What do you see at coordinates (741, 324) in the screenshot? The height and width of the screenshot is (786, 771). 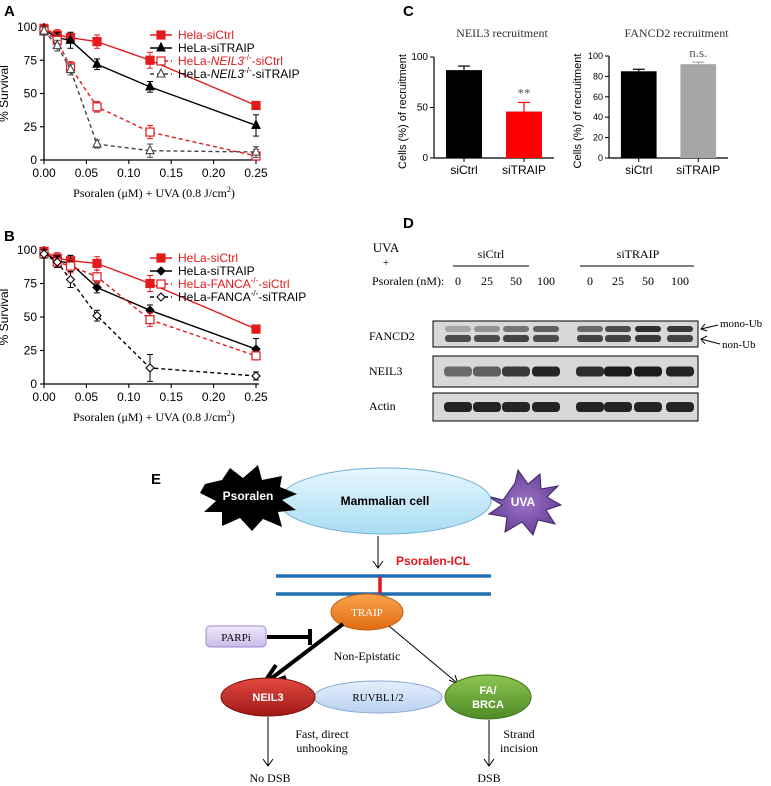 I see `mono-ub-label: mono-Ub` at bounding box center [741, 324].